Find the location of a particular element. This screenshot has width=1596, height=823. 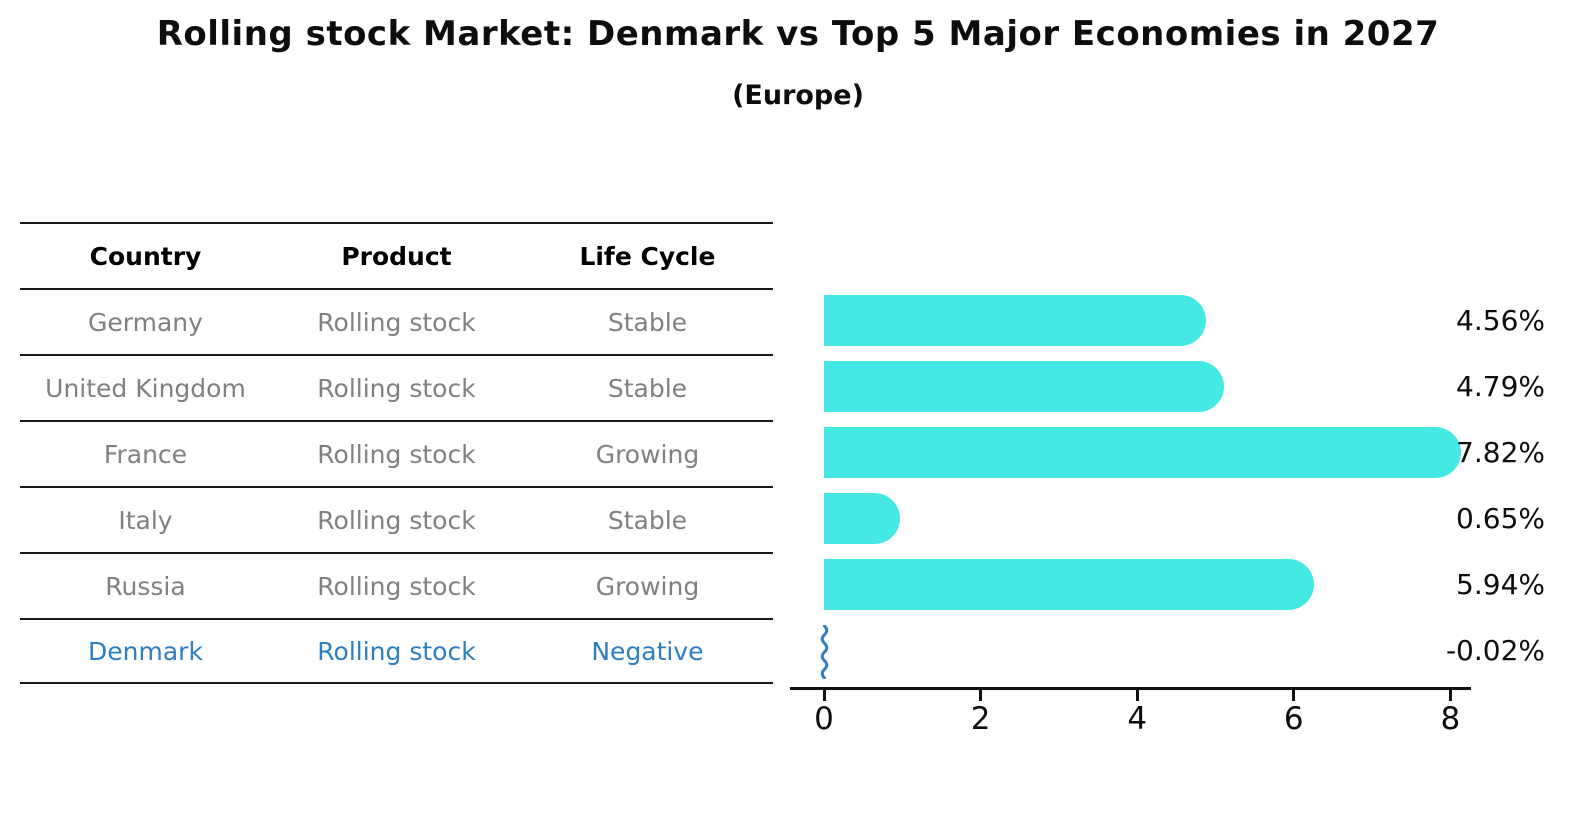

cell-country: France is located at coordinates (145, 454).